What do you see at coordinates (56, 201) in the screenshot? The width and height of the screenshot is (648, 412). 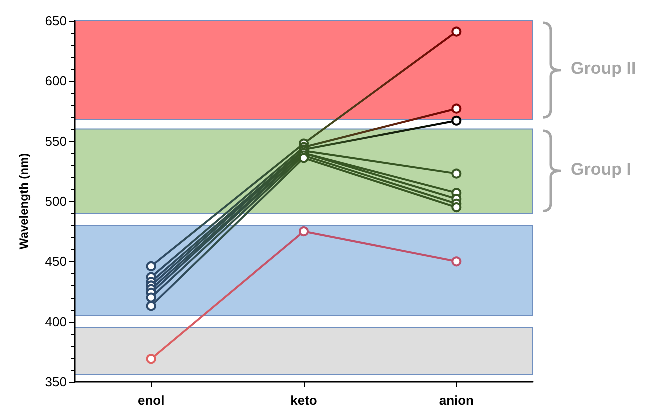 I see `y-tick-label: 500` at bounding box center [56, 201].